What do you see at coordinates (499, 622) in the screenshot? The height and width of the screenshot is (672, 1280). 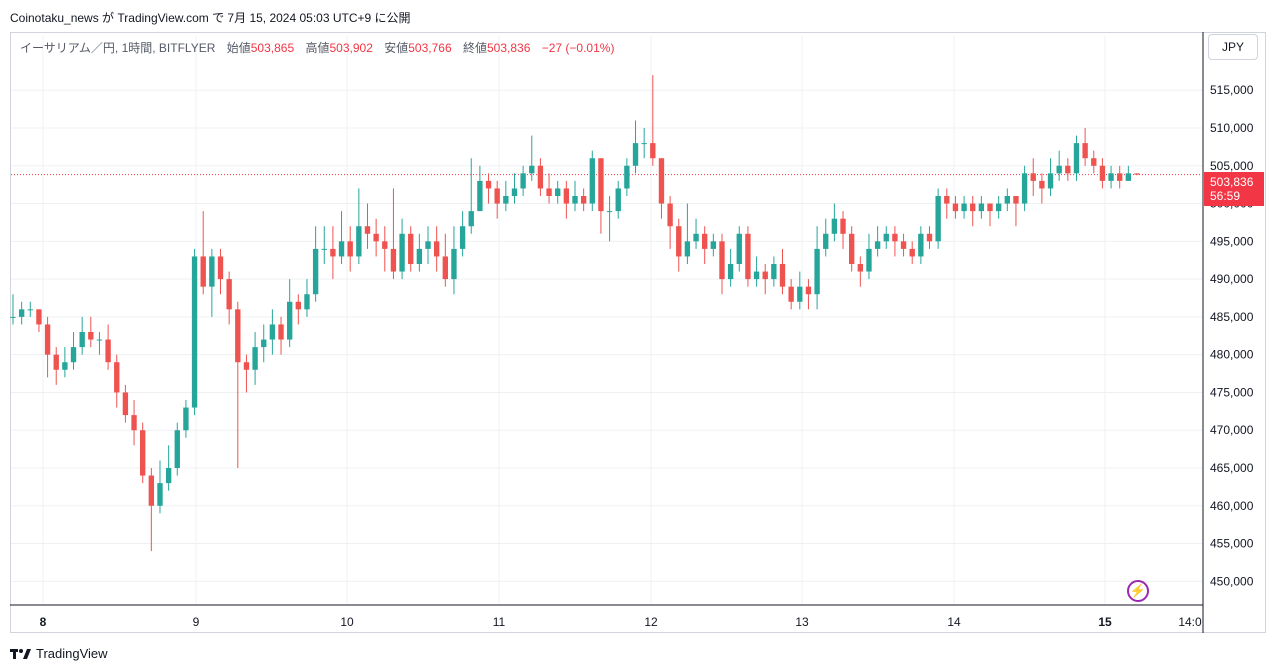 I see `x-tick-label: 11` at bounding box center [499, 622].